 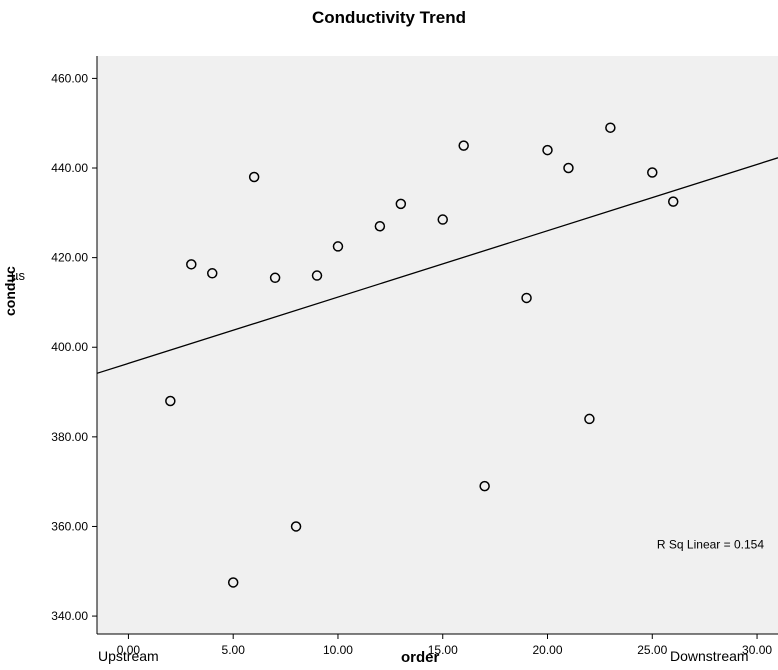 I want to click on x-tick-label: 10.00, so click(x=338, y=650).